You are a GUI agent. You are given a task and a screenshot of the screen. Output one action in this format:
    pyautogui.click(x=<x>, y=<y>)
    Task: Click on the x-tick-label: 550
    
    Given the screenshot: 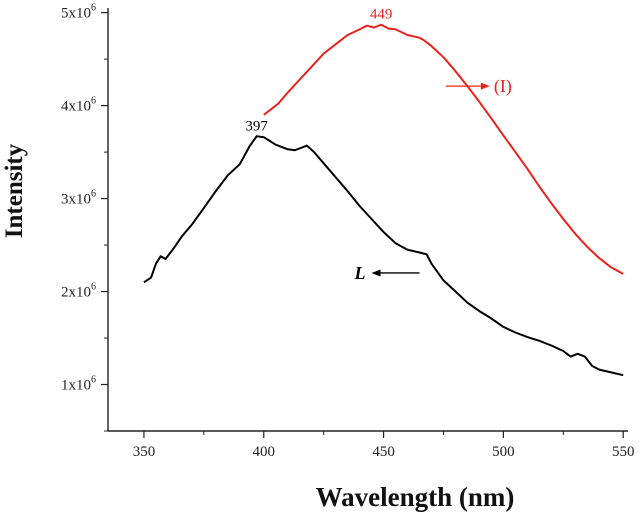 What is the action you would take?
    pyautogui.click(x=623, y=452)
    